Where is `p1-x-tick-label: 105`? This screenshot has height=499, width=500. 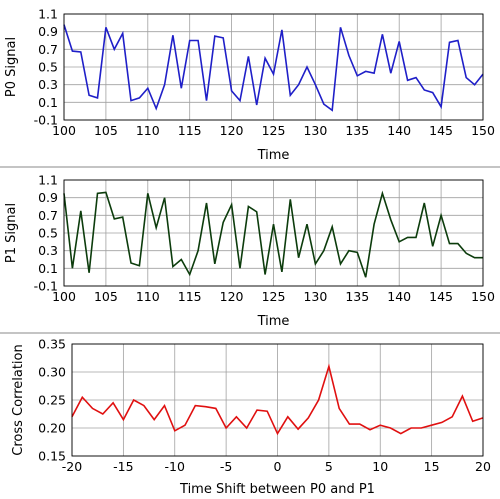
p1-x-tick-label: 105 is located at coordinates (106, 296).